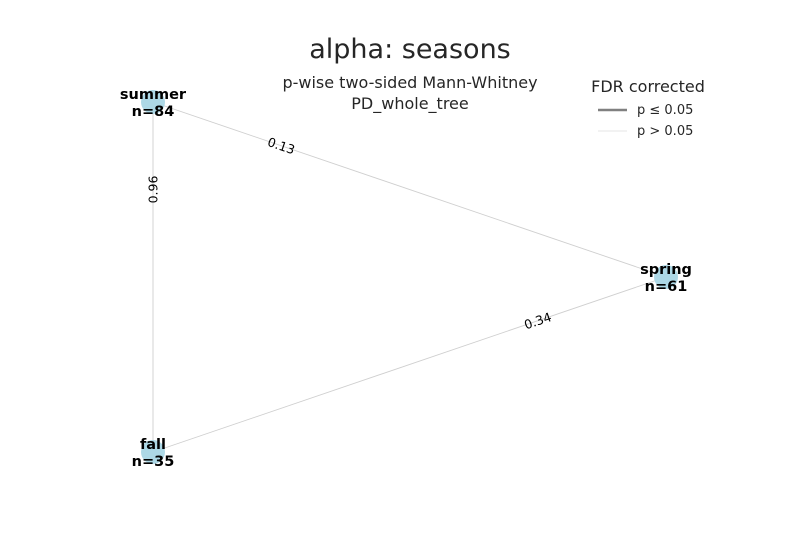 The height and width of the screenshot is (550, 800). What do you see at coordinates (666, 277) in the screenshot?
I see `node-spring` at bounding box center [666, 277].